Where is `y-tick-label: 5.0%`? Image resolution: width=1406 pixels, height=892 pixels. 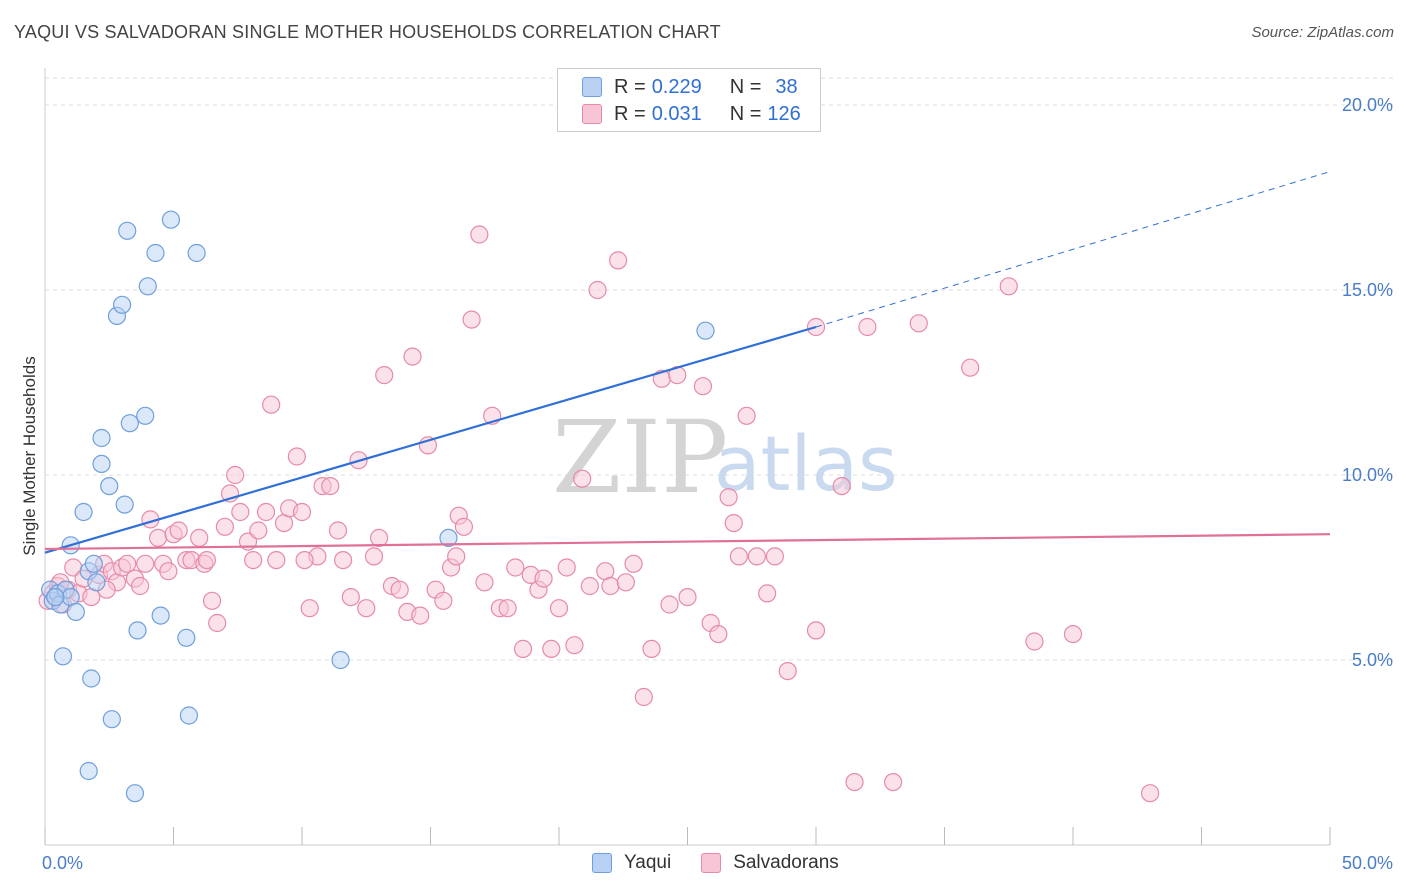 y-tick-label: 5.0% is located at coordinates (1372, 660).